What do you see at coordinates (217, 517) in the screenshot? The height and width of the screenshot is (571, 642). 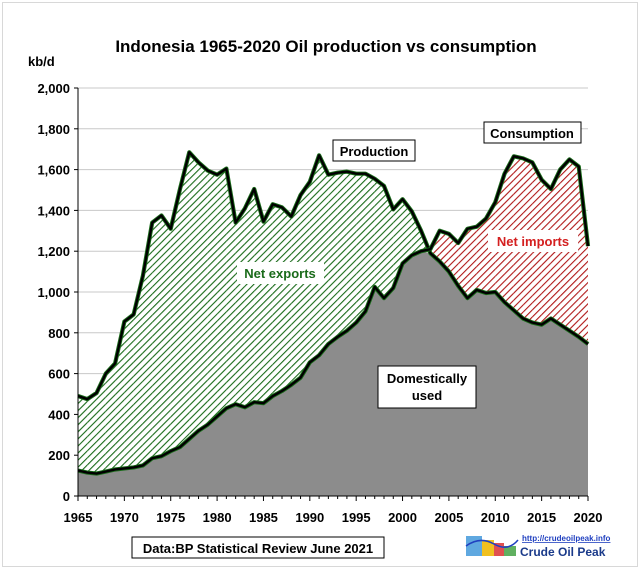 I see `x-tick-label: 1980` at bounding box center [217, 517].